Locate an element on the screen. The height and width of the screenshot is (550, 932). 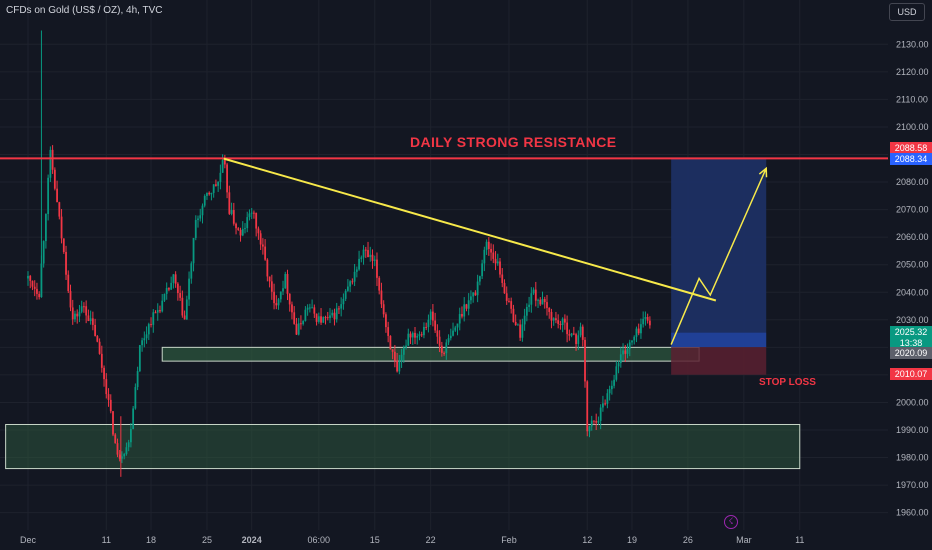
target-zone is located at coordinates (719, 253).